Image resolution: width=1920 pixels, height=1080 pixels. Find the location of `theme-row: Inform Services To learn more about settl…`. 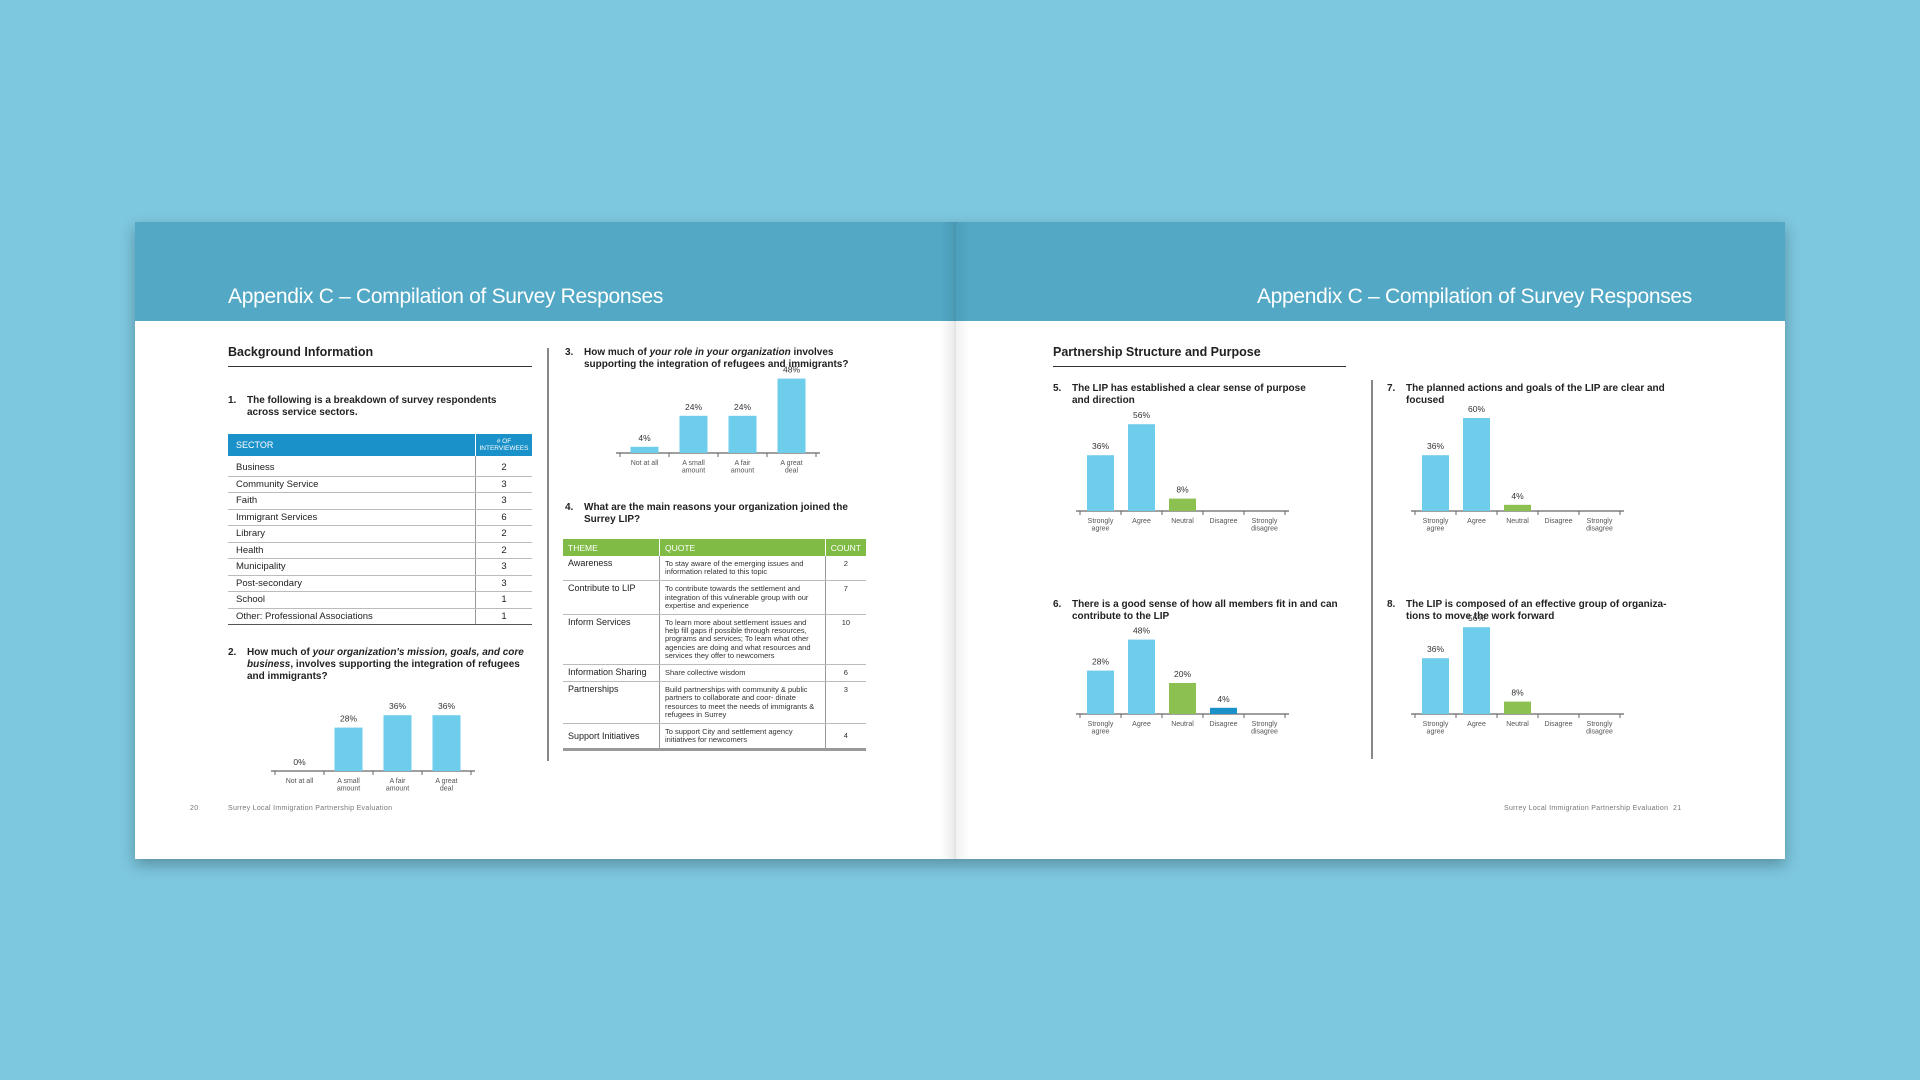

theme-row: Inform Services To learn more about settl… is located at coordinates (714, 640).